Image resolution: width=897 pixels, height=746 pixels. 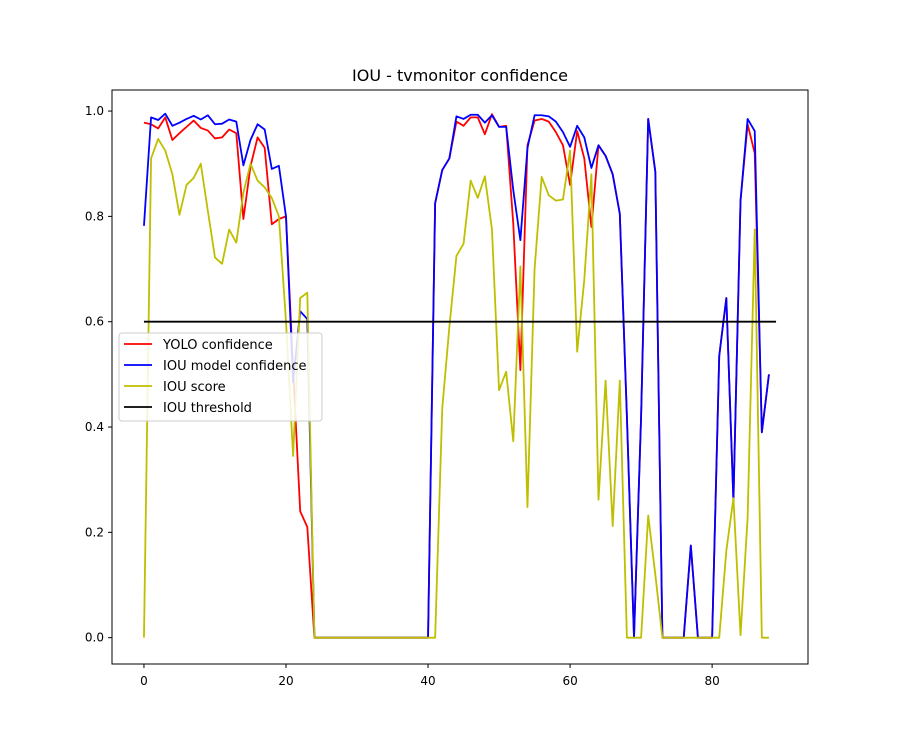 I want to click on legend-label: IOU threshold, so click(x=207, y=408).